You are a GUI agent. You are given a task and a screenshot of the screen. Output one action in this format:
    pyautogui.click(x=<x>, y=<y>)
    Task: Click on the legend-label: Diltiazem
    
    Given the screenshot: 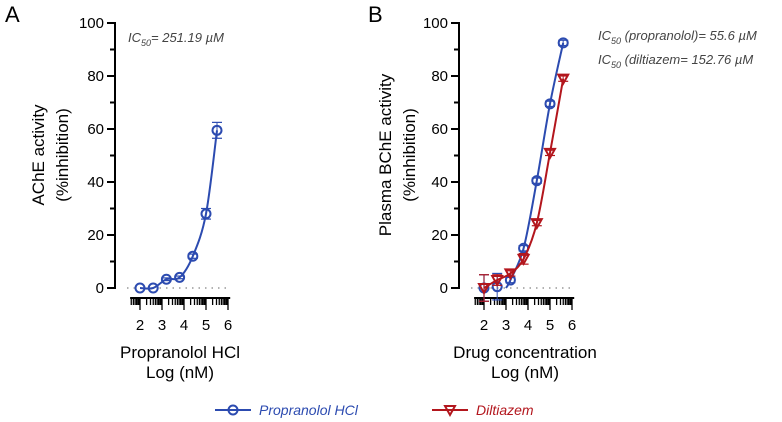 What is the action you would take?
    pyautogui.click(x=505, y=410)
    